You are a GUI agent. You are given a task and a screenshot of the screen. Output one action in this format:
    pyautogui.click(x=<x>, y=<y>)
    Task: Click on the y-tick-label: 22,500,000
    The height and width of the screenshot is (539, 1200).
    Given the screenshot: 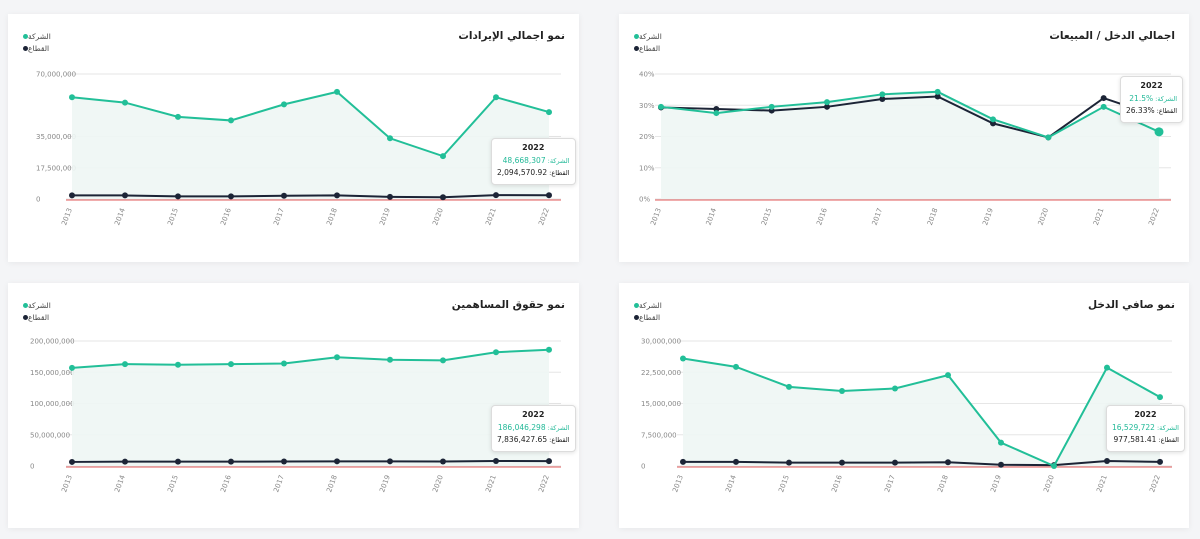 What is the action you would take?
    pyautogui.click(x=661, y=373)
    